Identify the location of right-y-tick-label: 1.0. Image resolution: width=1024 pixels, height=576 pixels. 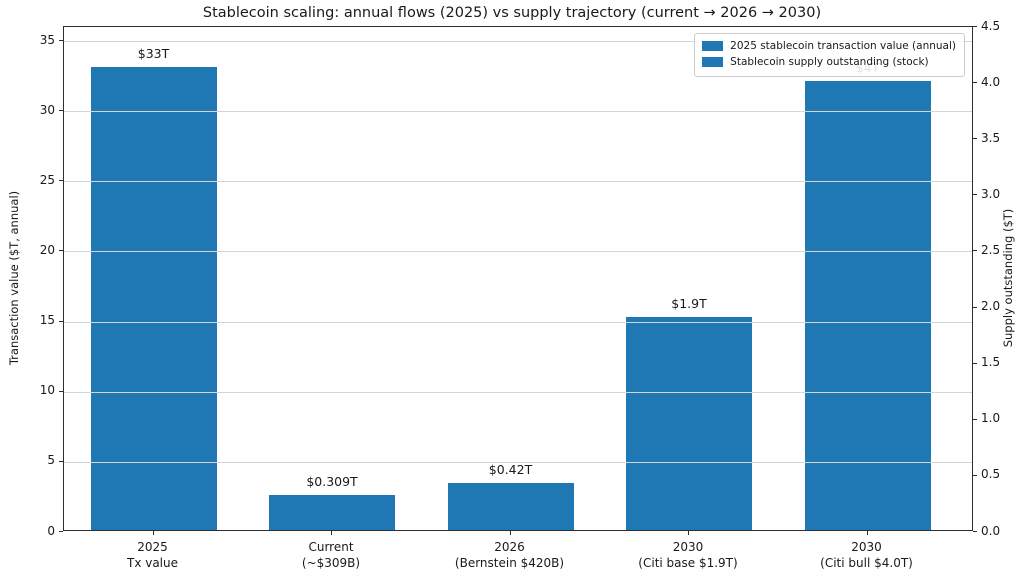
(991, 418).